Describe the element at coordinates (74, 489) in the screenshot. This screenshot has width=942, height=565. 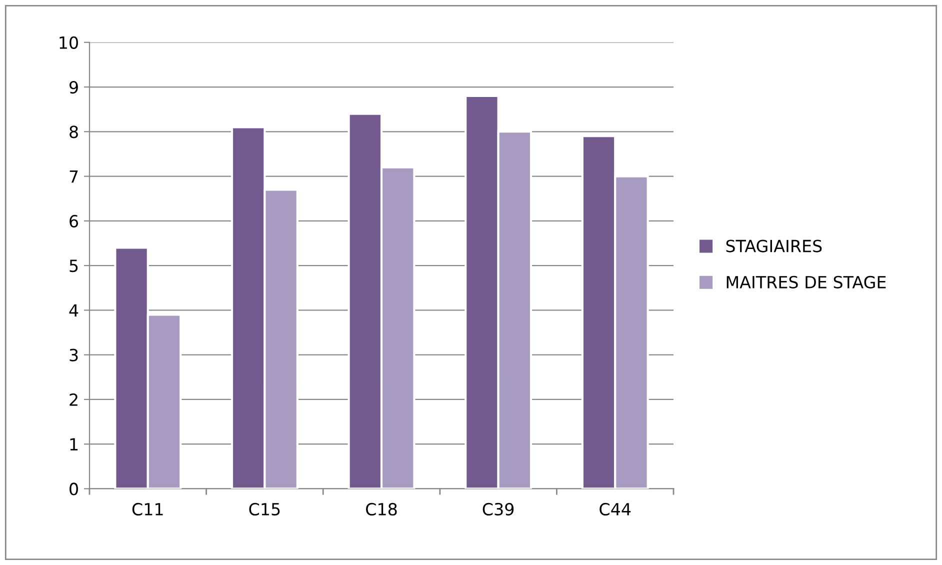
I see `y-tick-label: 0` at that location.